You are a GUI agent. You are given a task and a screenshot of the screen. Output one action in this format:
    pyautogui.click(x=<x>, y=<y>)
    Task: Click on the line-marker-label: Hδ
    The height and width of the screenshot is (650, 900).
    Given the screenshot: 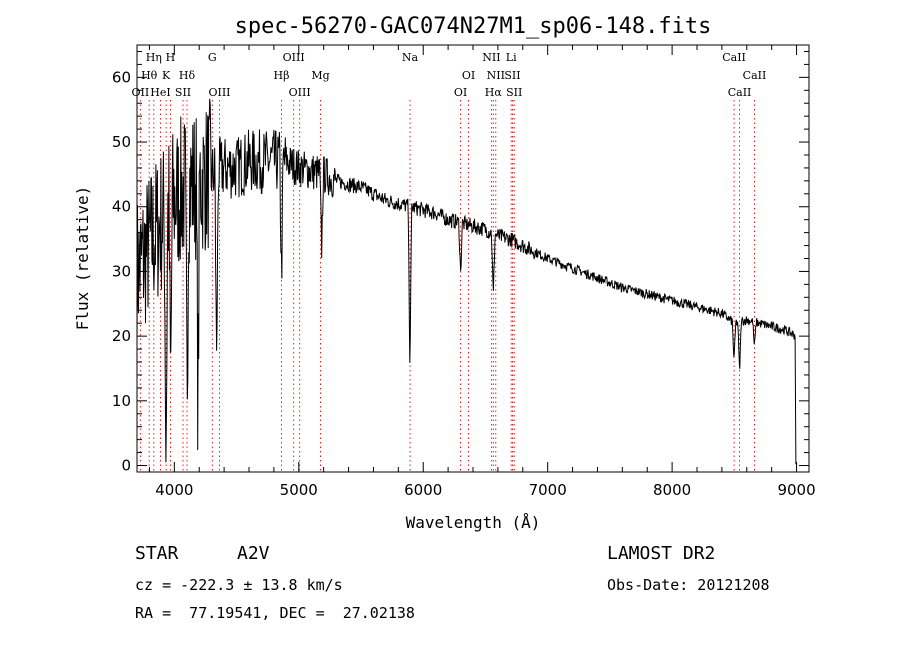 What is the action you would take?
    pyautogui.click(x=187, y=75)
    